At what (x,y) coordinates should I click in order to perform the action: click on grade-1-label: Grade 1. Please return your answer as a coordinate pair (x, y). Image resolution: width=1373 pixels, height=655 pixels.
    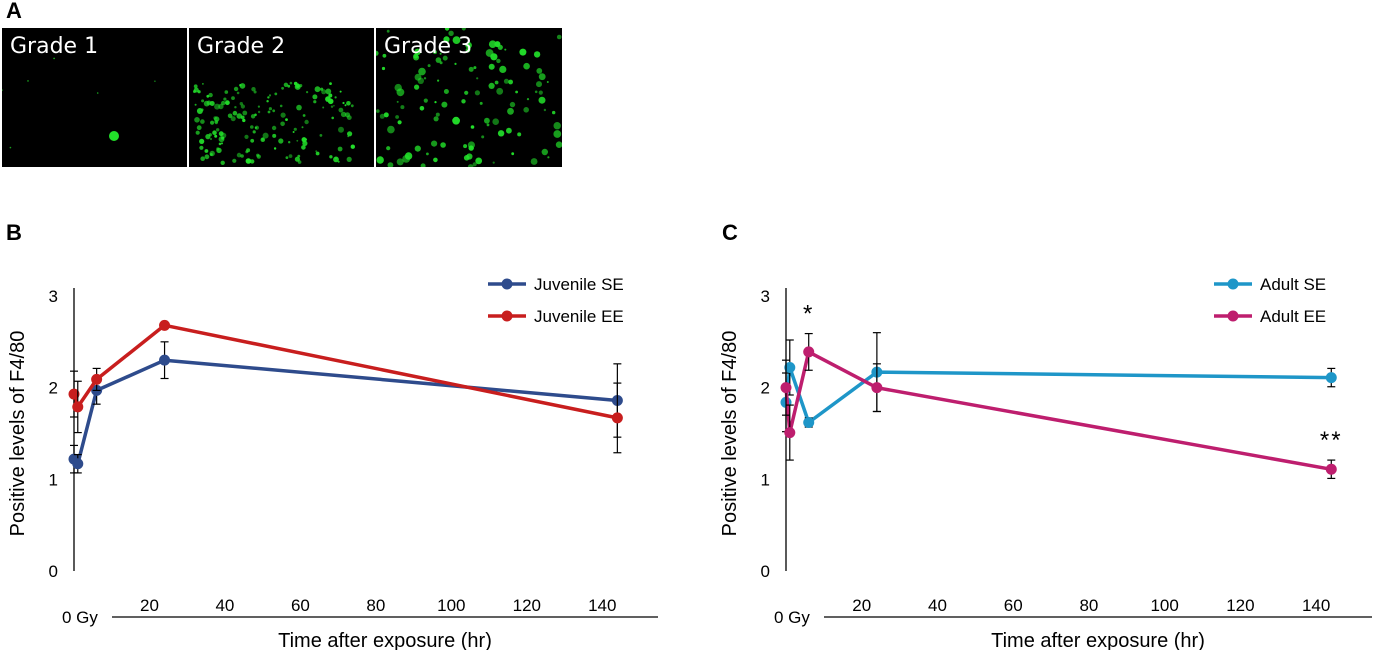
    Looking at the image, I should click on (54, 46).